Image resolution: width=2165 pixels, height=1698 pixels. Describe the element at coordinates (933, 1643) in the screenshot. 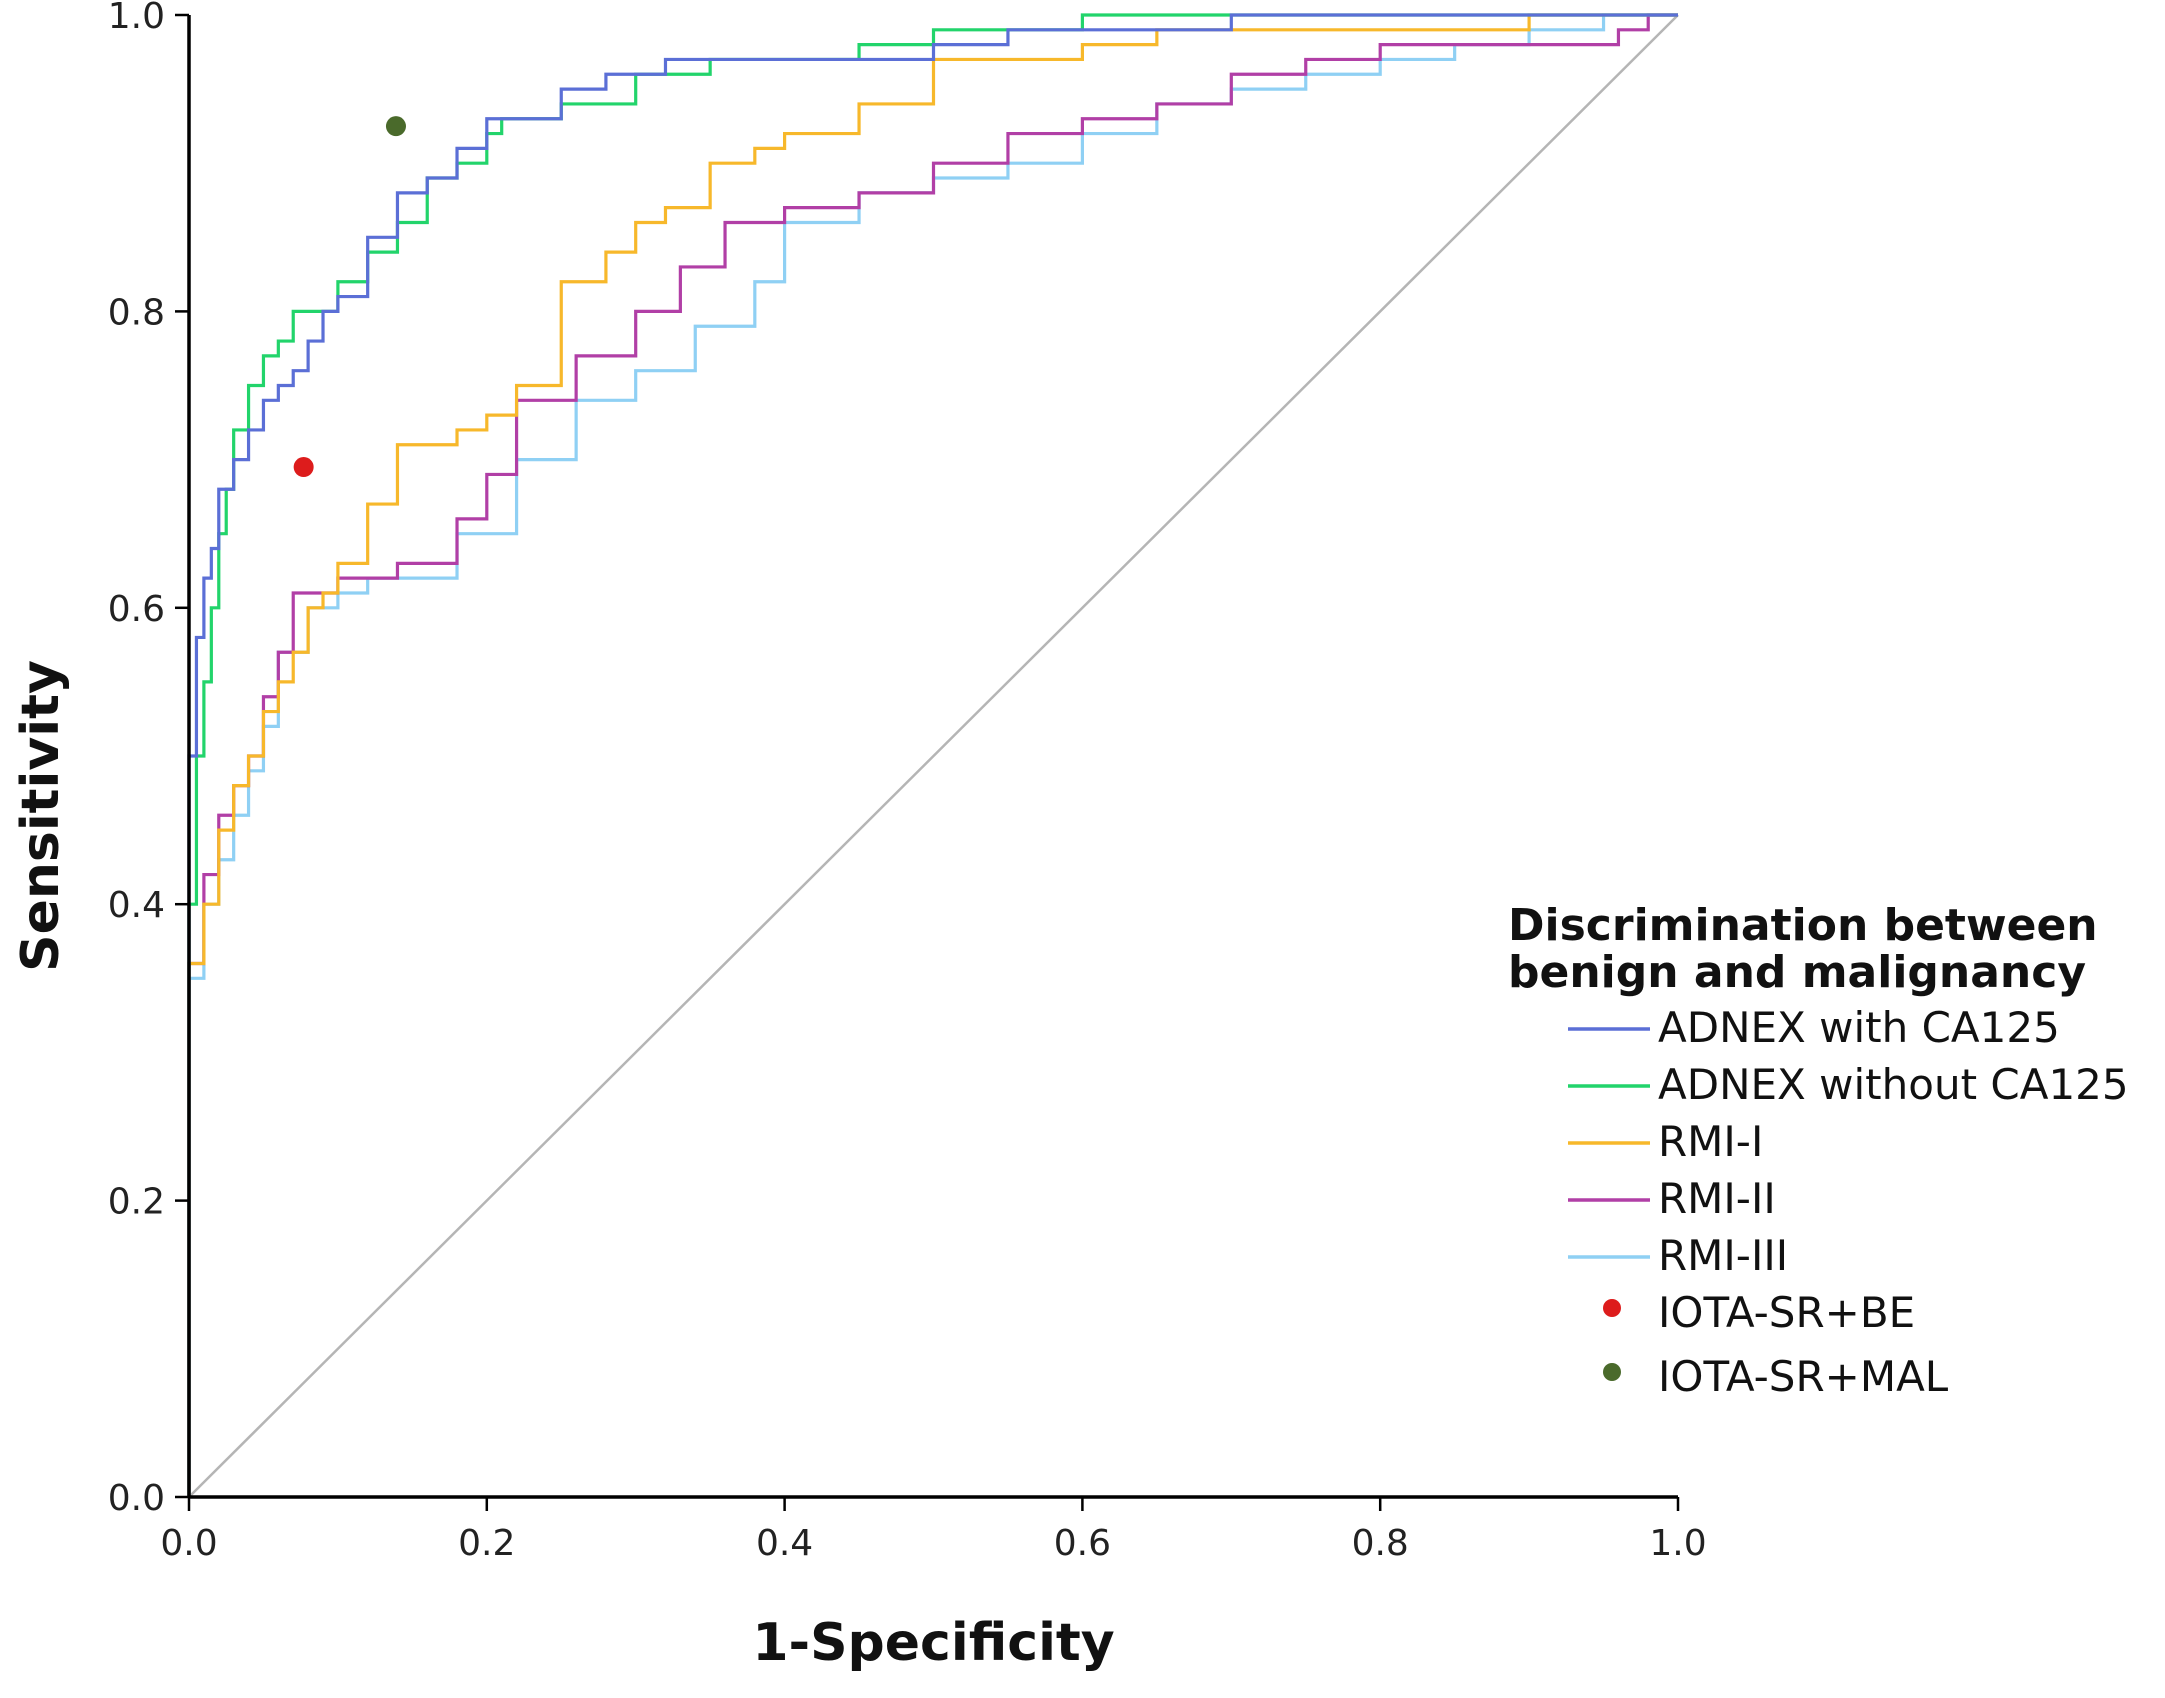

I see `x-axis-title: 1-Specificity` at that location.